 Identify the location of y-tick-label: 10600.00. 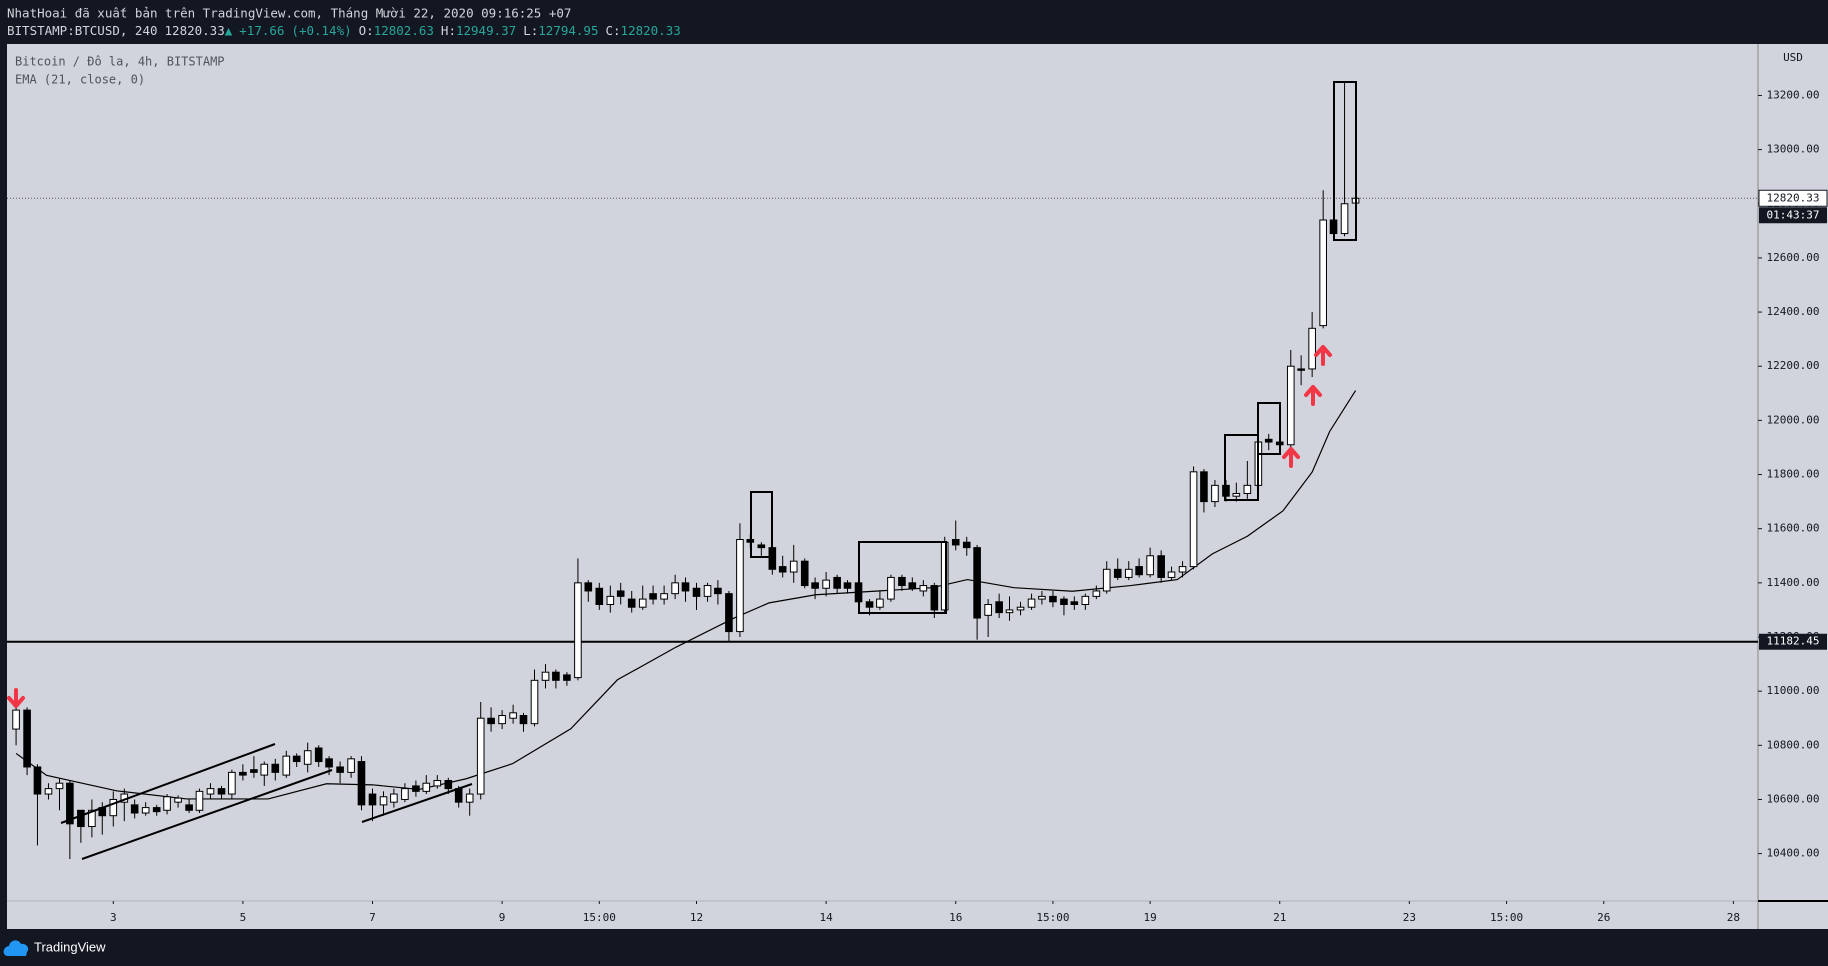
(1793, 798).